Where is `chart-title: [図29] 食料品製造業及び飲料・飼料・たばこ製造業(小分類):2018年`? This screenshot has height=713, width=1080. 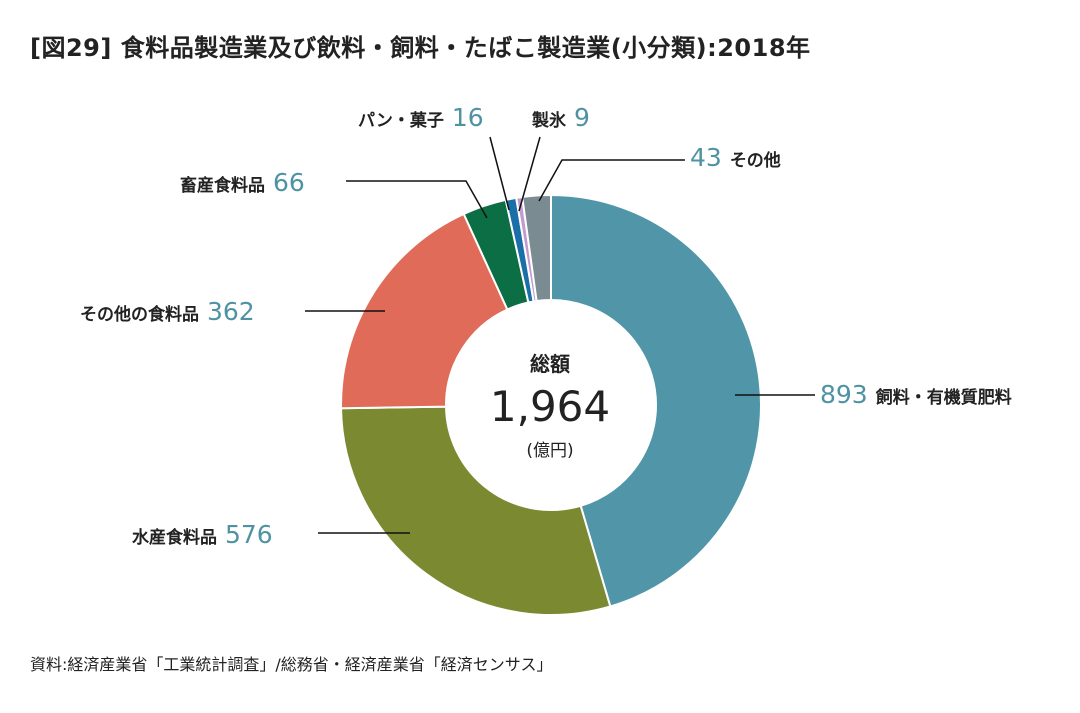
chart-title: [図29] 食料品製造業及び飲料・飼料・たばこ製造業(小分類):2018年 is located at coordinates (420, 48).